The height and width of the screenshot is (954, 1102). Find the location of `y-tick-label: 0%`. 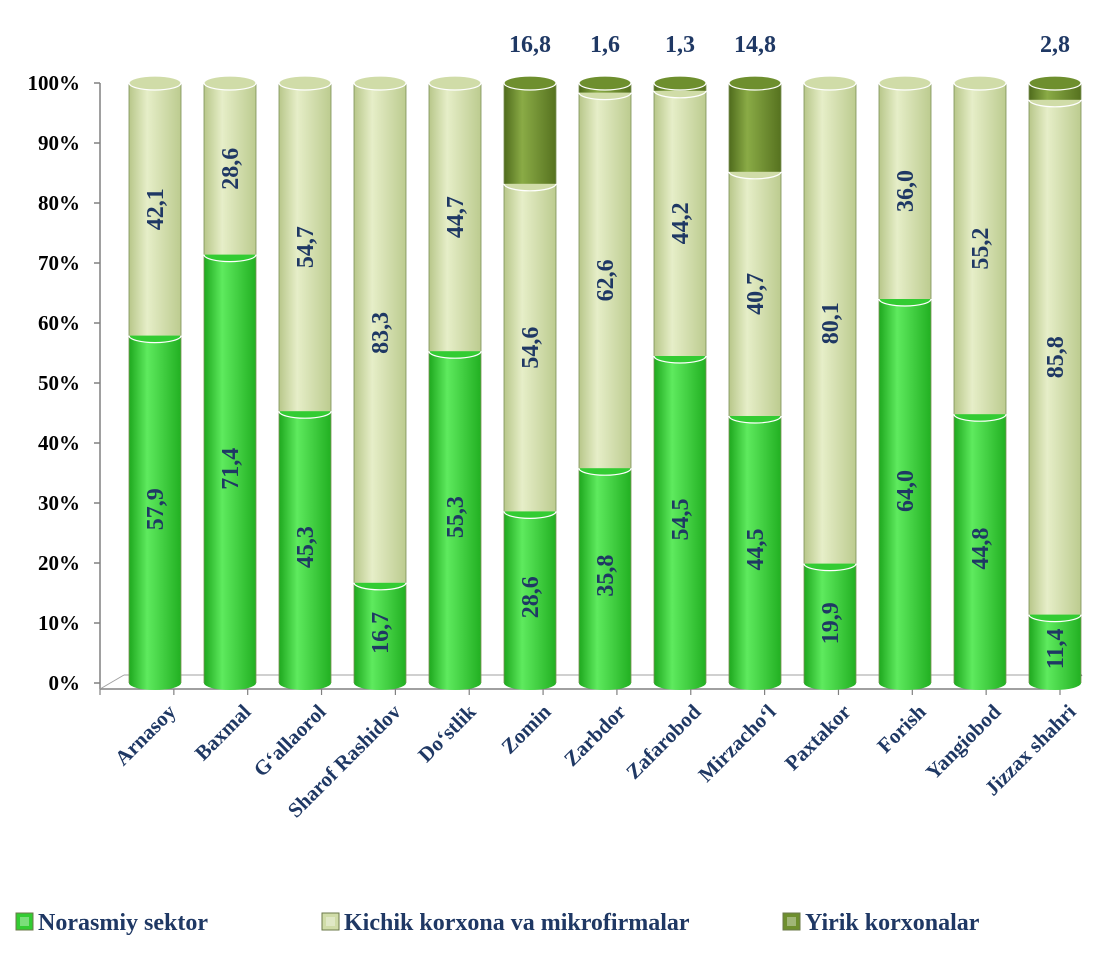

y-tick-label: 0% is located at coordinates (65, 683).